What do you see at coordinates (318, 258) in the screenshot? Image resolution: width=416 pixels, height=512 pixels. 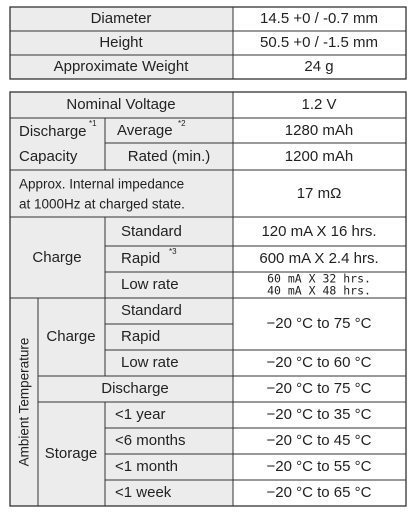 I see `cell-value: 600 mA X 2.4 hrs.` at bounding box center [318, 258].